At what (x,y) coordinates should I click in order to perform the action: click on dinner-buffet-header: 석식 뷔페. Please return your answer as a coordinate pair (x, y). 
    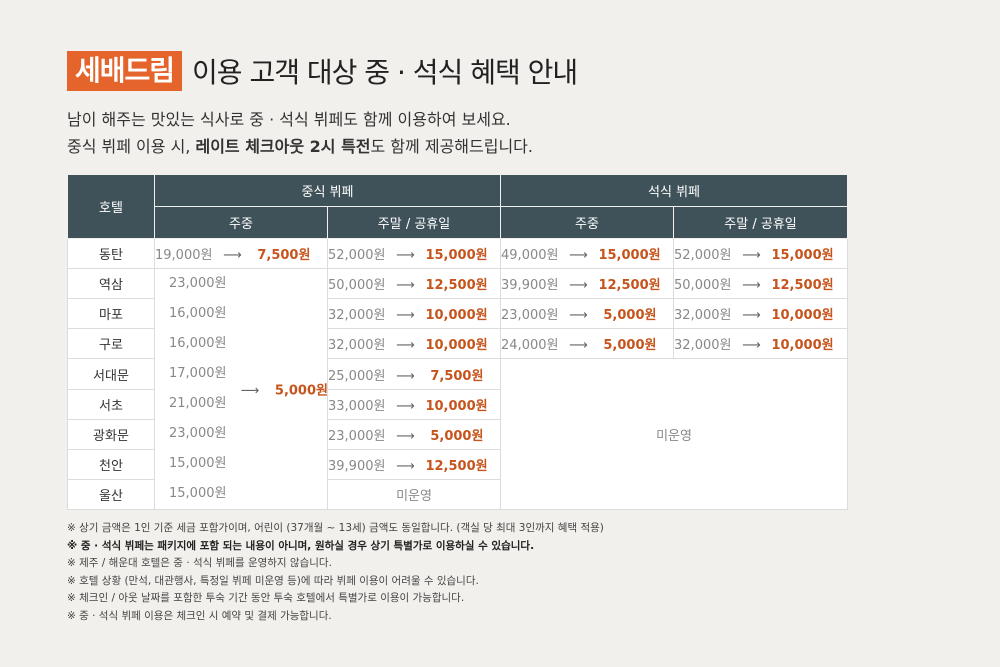
    Looking at the image, I should click on (674, 190).